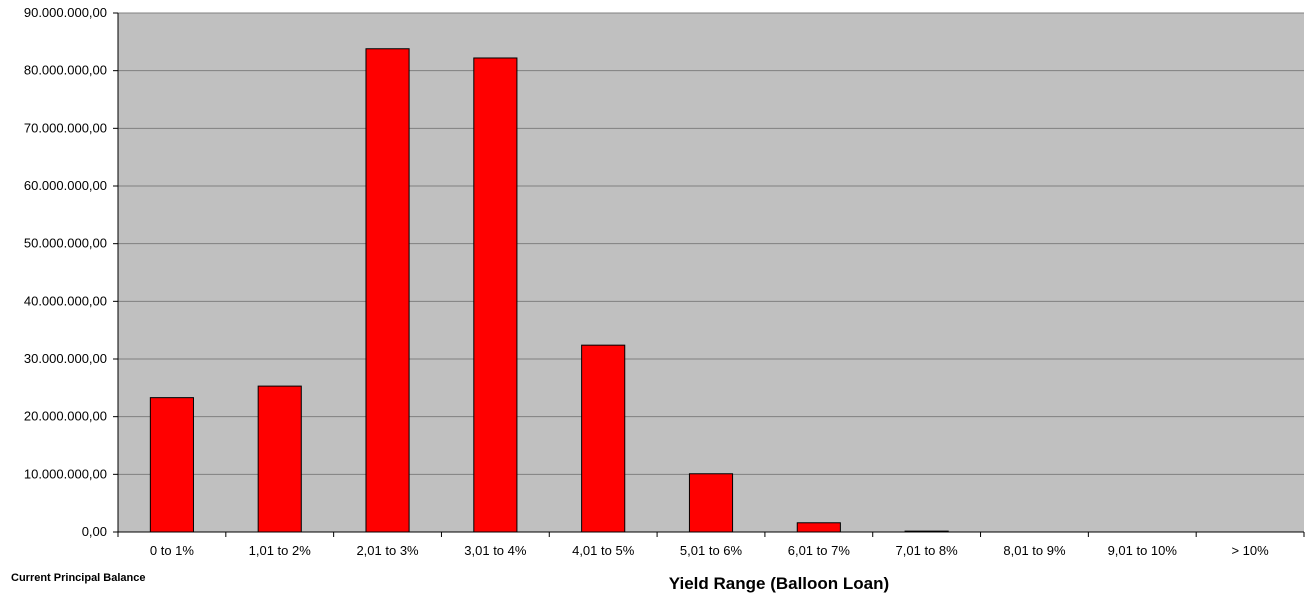 The height and width of the screenshot is (603, 1307). What do you see at coordinates (65, 70) in the screenshot?
I see `y-tick-label: 80.000.000,00` at bounding box center [65, 70].